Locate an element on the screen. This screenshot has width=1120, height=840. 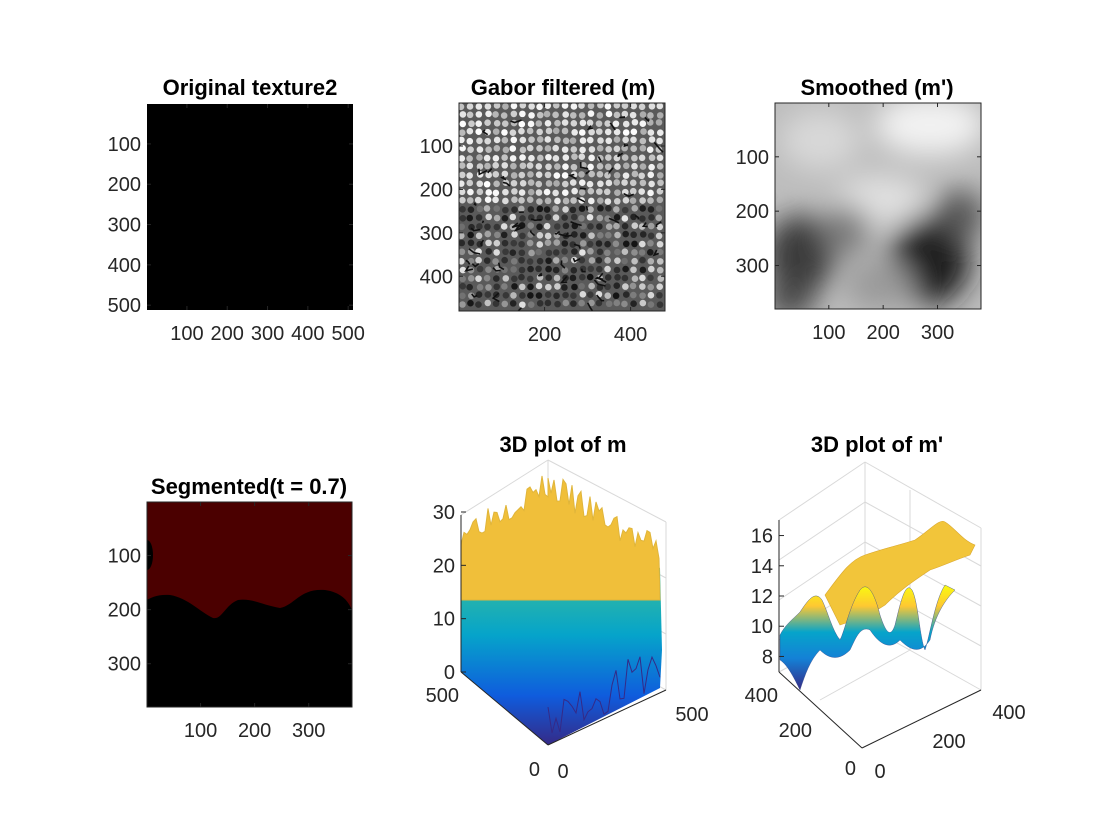
y-tick-label: 500 is located at coordinates (124, 306).